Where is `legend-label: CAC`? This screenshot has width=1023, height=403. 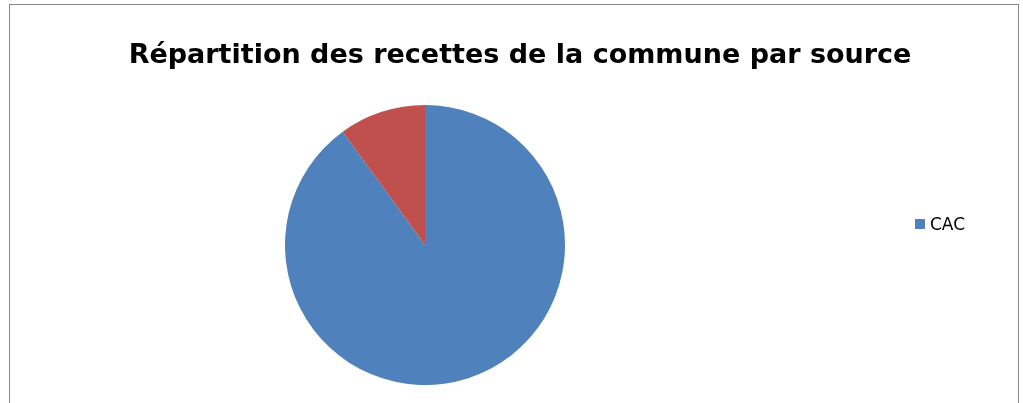 legend-label: CAC is located at coordinates (948, 224).